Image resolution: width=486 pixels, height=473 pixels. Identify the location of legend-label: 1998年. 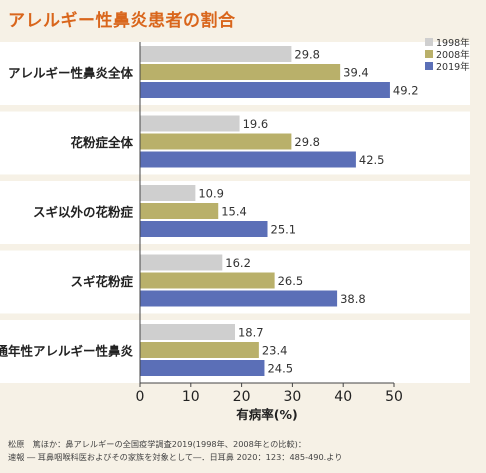
(453, 43).